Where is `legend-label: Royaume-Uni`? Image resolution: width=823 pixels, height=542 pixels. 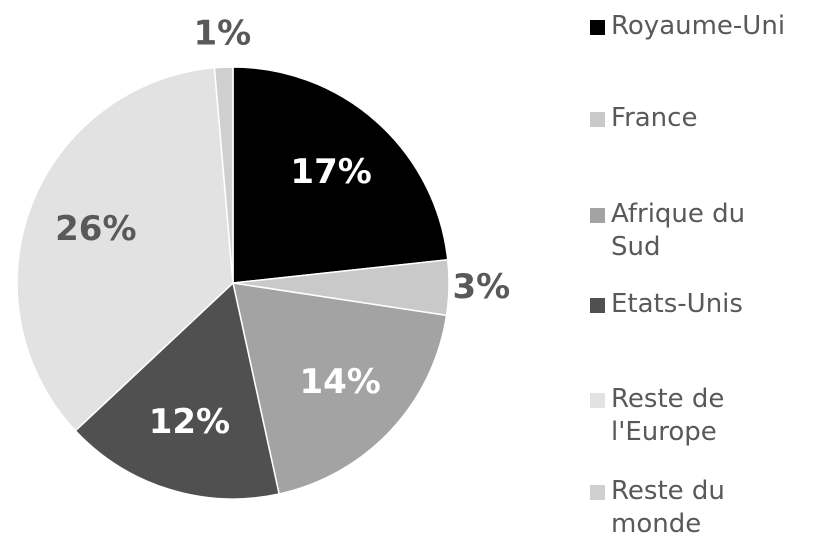 legend-label: Royaume-Uni is located at coordinates (698, 26).